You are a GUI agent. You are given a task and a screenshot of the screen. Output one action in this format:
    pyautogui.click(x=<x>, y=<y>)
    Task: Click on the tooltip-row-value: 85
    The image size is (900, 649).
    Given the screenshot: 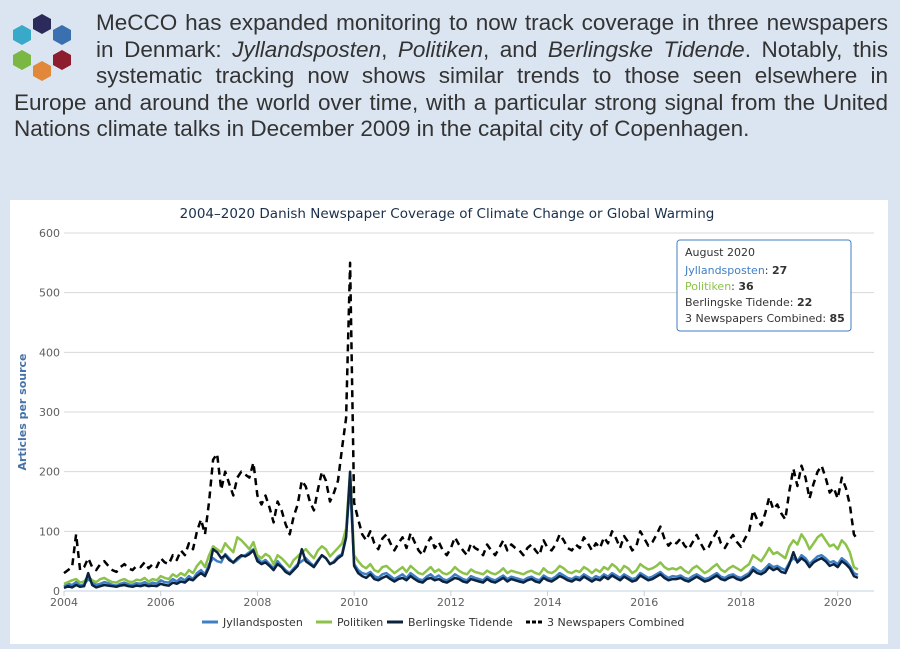 What is the action you would take?
    pyautogui.click(x=837, y=318)
    